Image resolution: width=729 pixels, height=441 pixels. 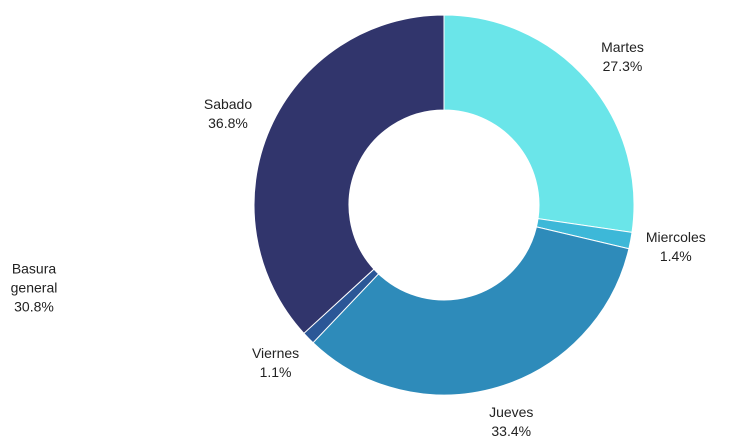 I want to click on value-label: 36.8%, so click(x=228, y=122).